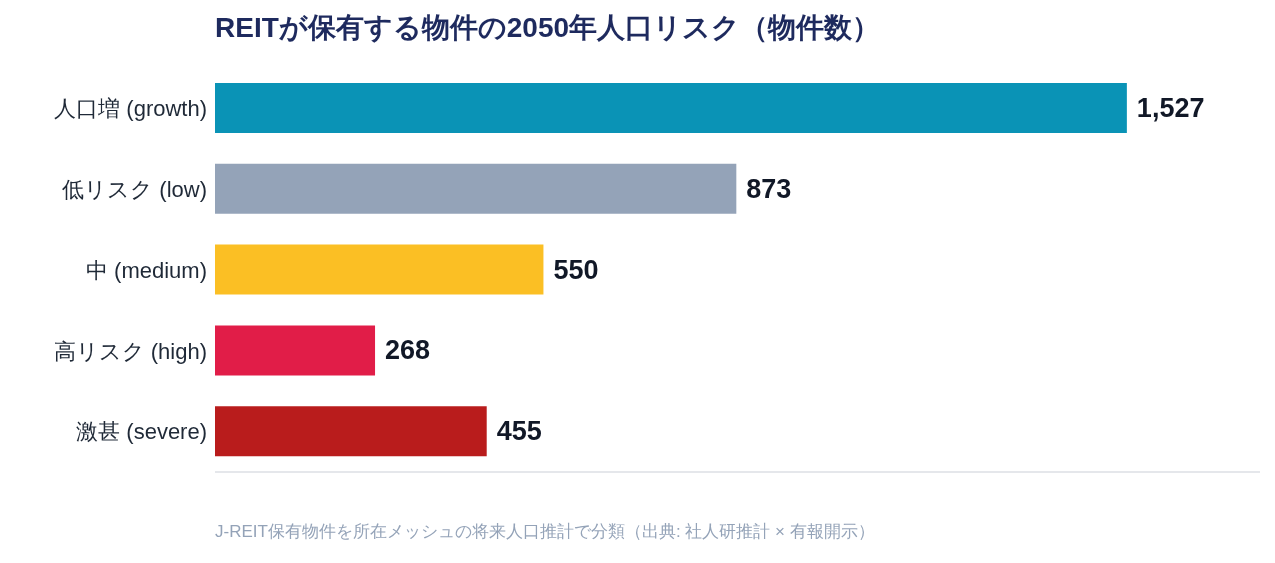  What do you see at coordinates (141, 432) in the screenshot?
I see `y-tick-label: 激甚 (severe)` at bounding box center [141, 432].